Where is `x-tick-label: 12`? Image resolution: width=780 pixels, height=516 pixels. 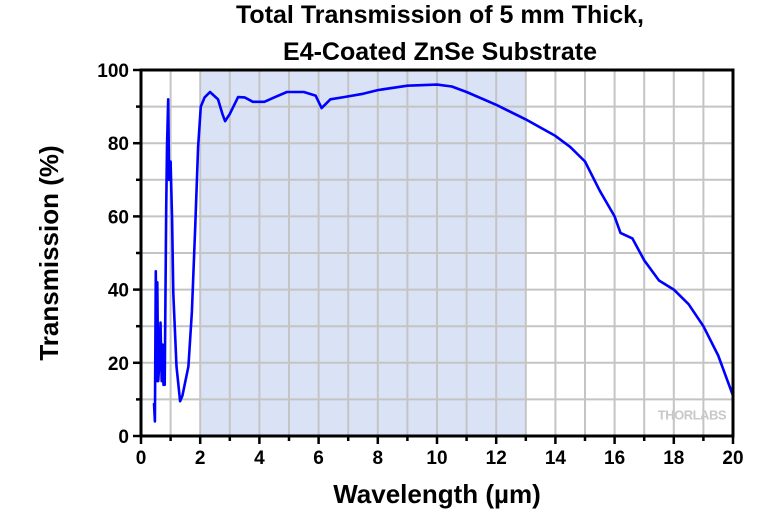
x-tick-label: 12 is located at coordinates (496, 458).